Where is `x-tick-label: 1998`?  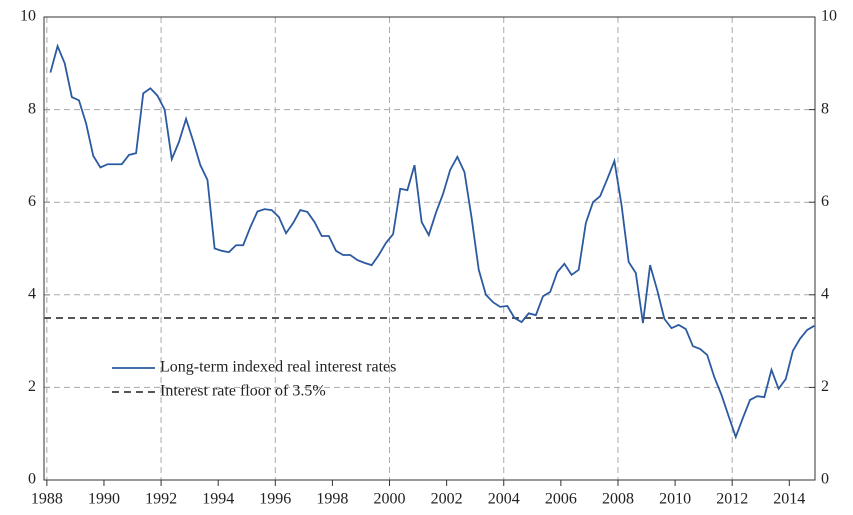 x-tick-label: 1998 is located at coordinates (332, 499).